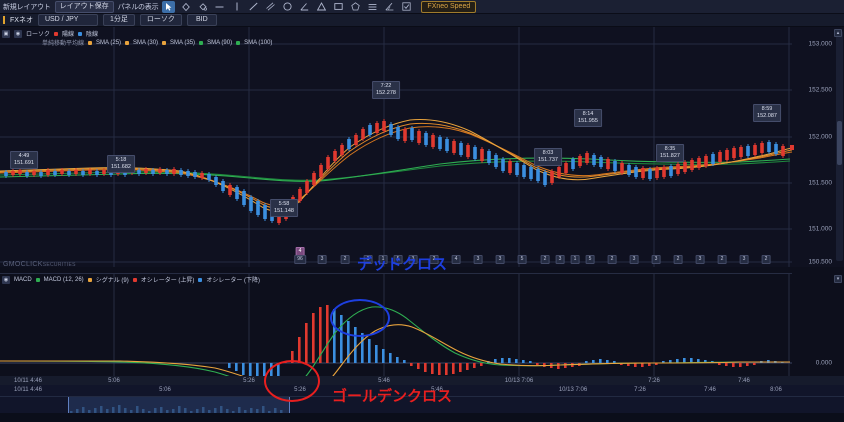 The width and height of the screenshot is (844, 422). What do you see at coordinates (219, 7) in the screenshot?
I see `horizontal-line-icon` at bounding box center [219, 7].